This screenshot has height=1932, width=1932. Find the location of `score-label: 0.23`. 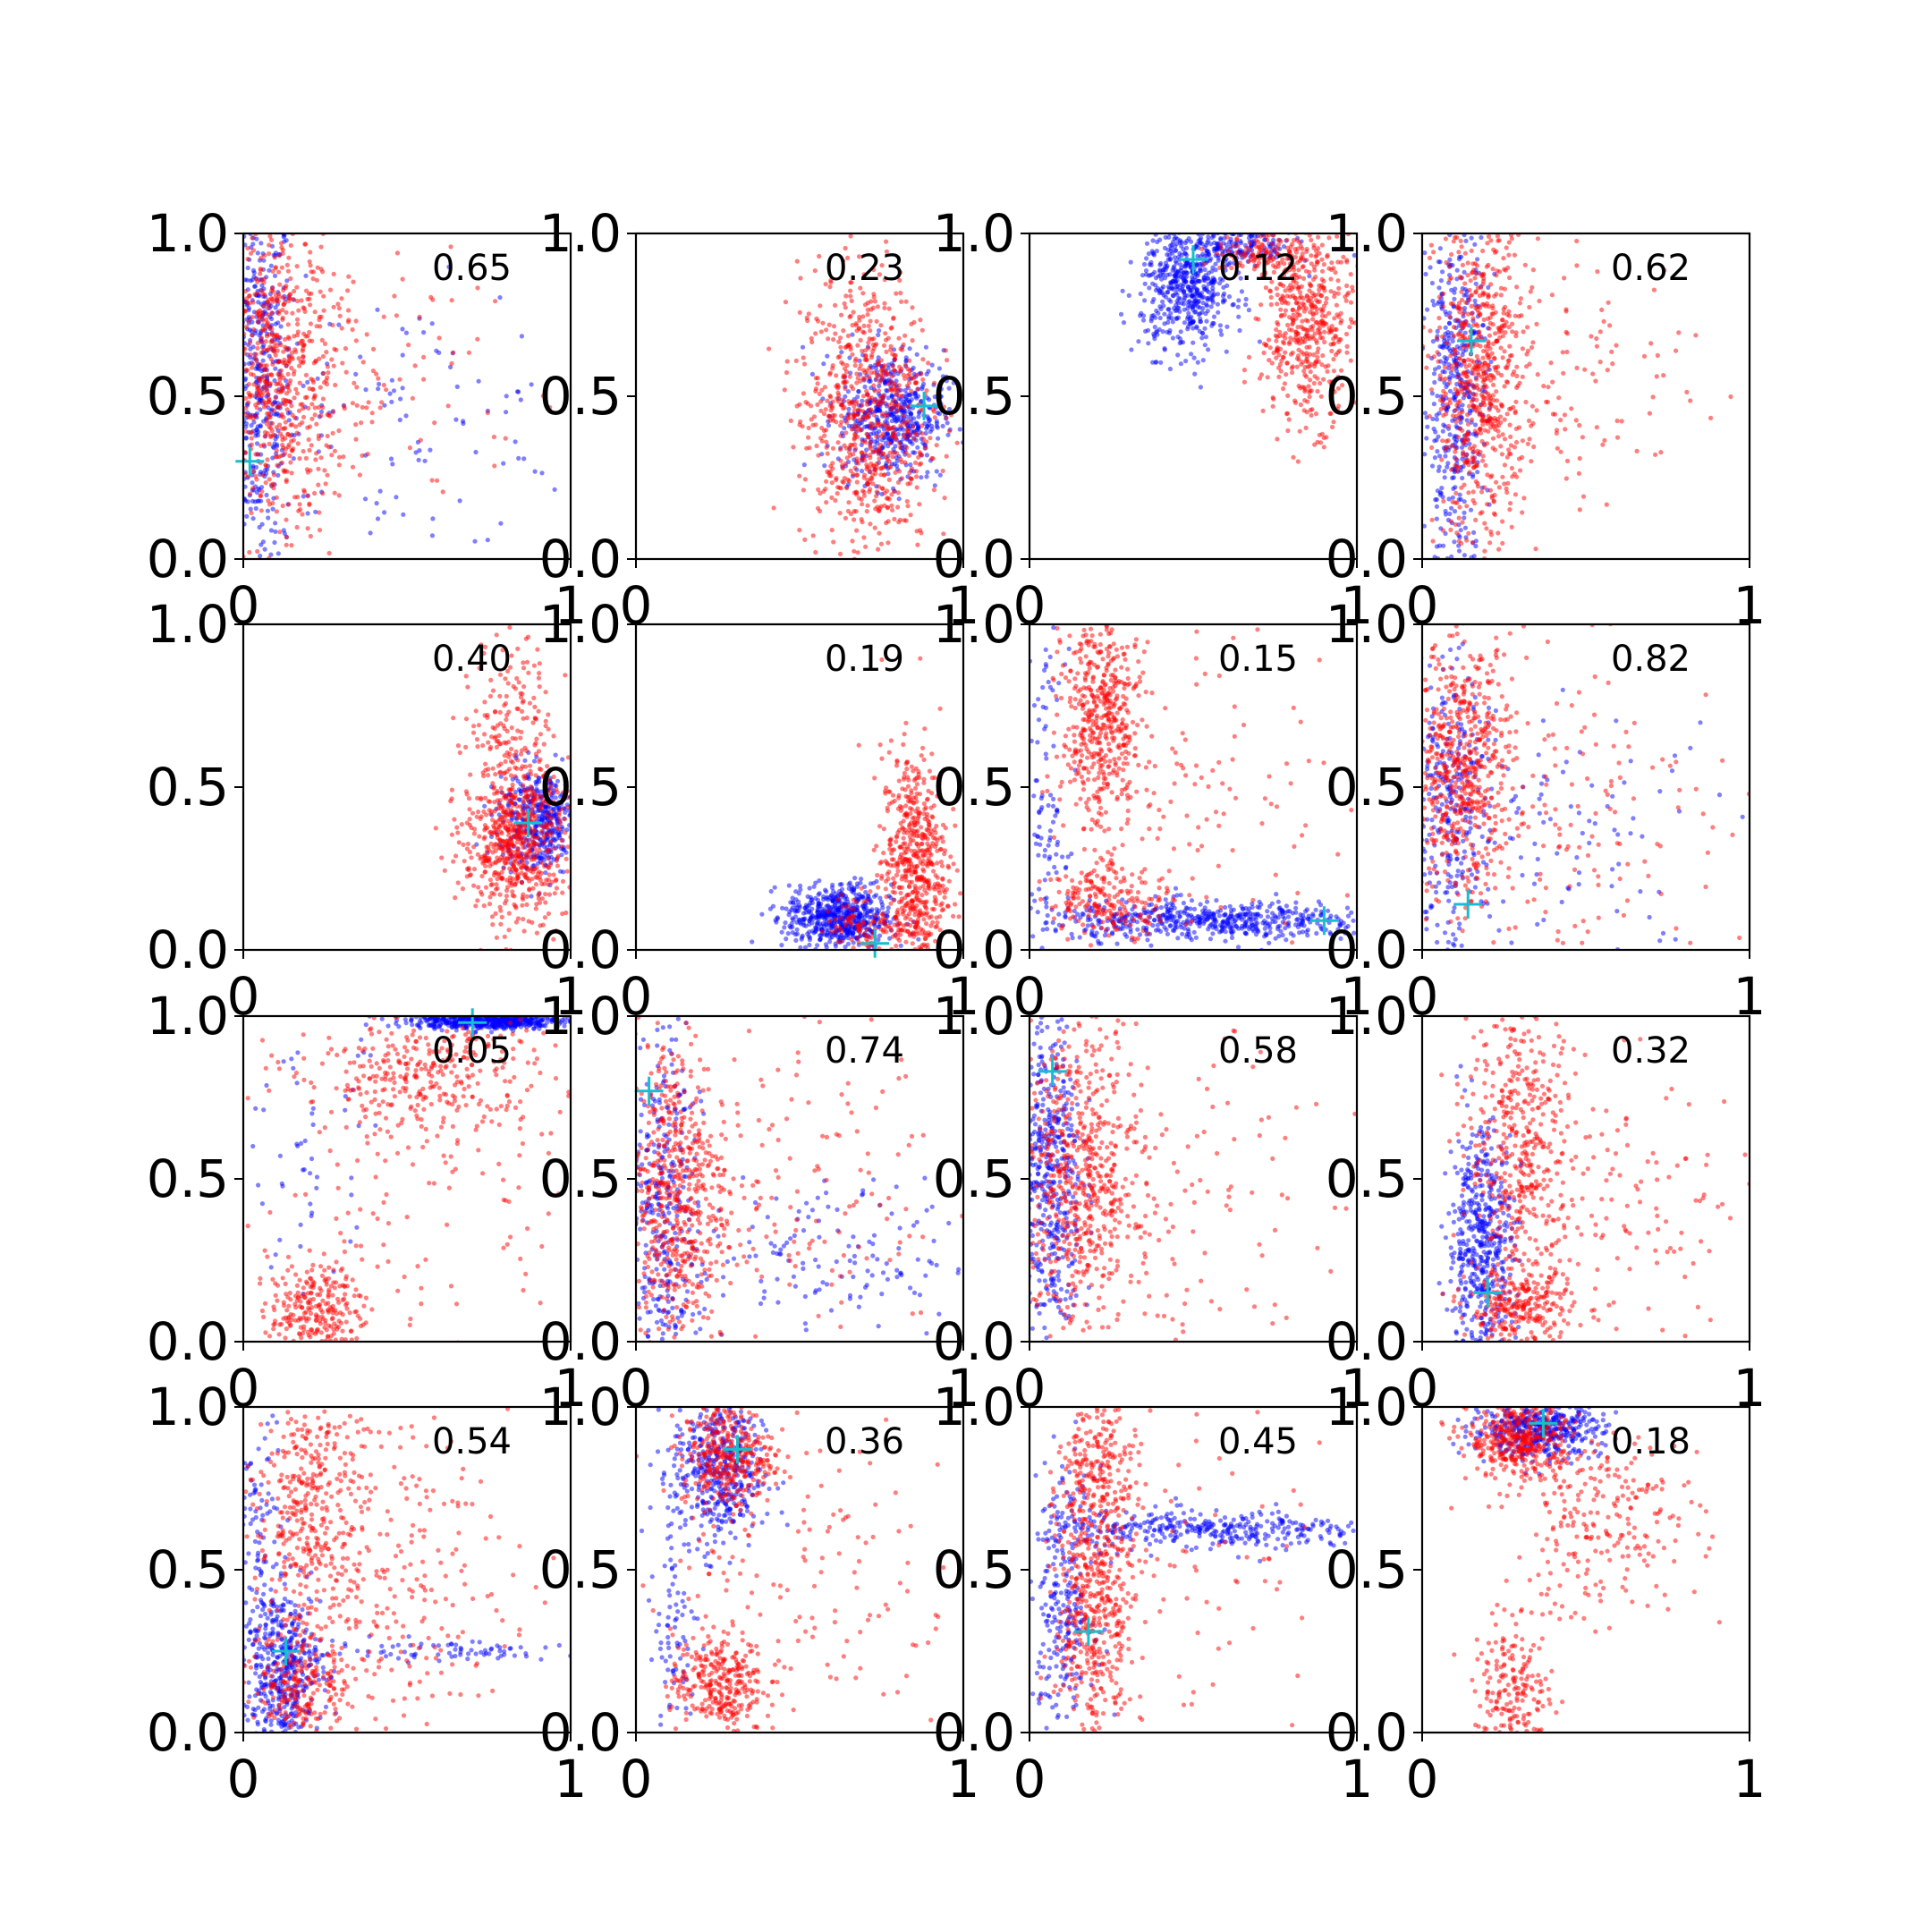

score-label: 0.23 is located at coordinates (864, 268).